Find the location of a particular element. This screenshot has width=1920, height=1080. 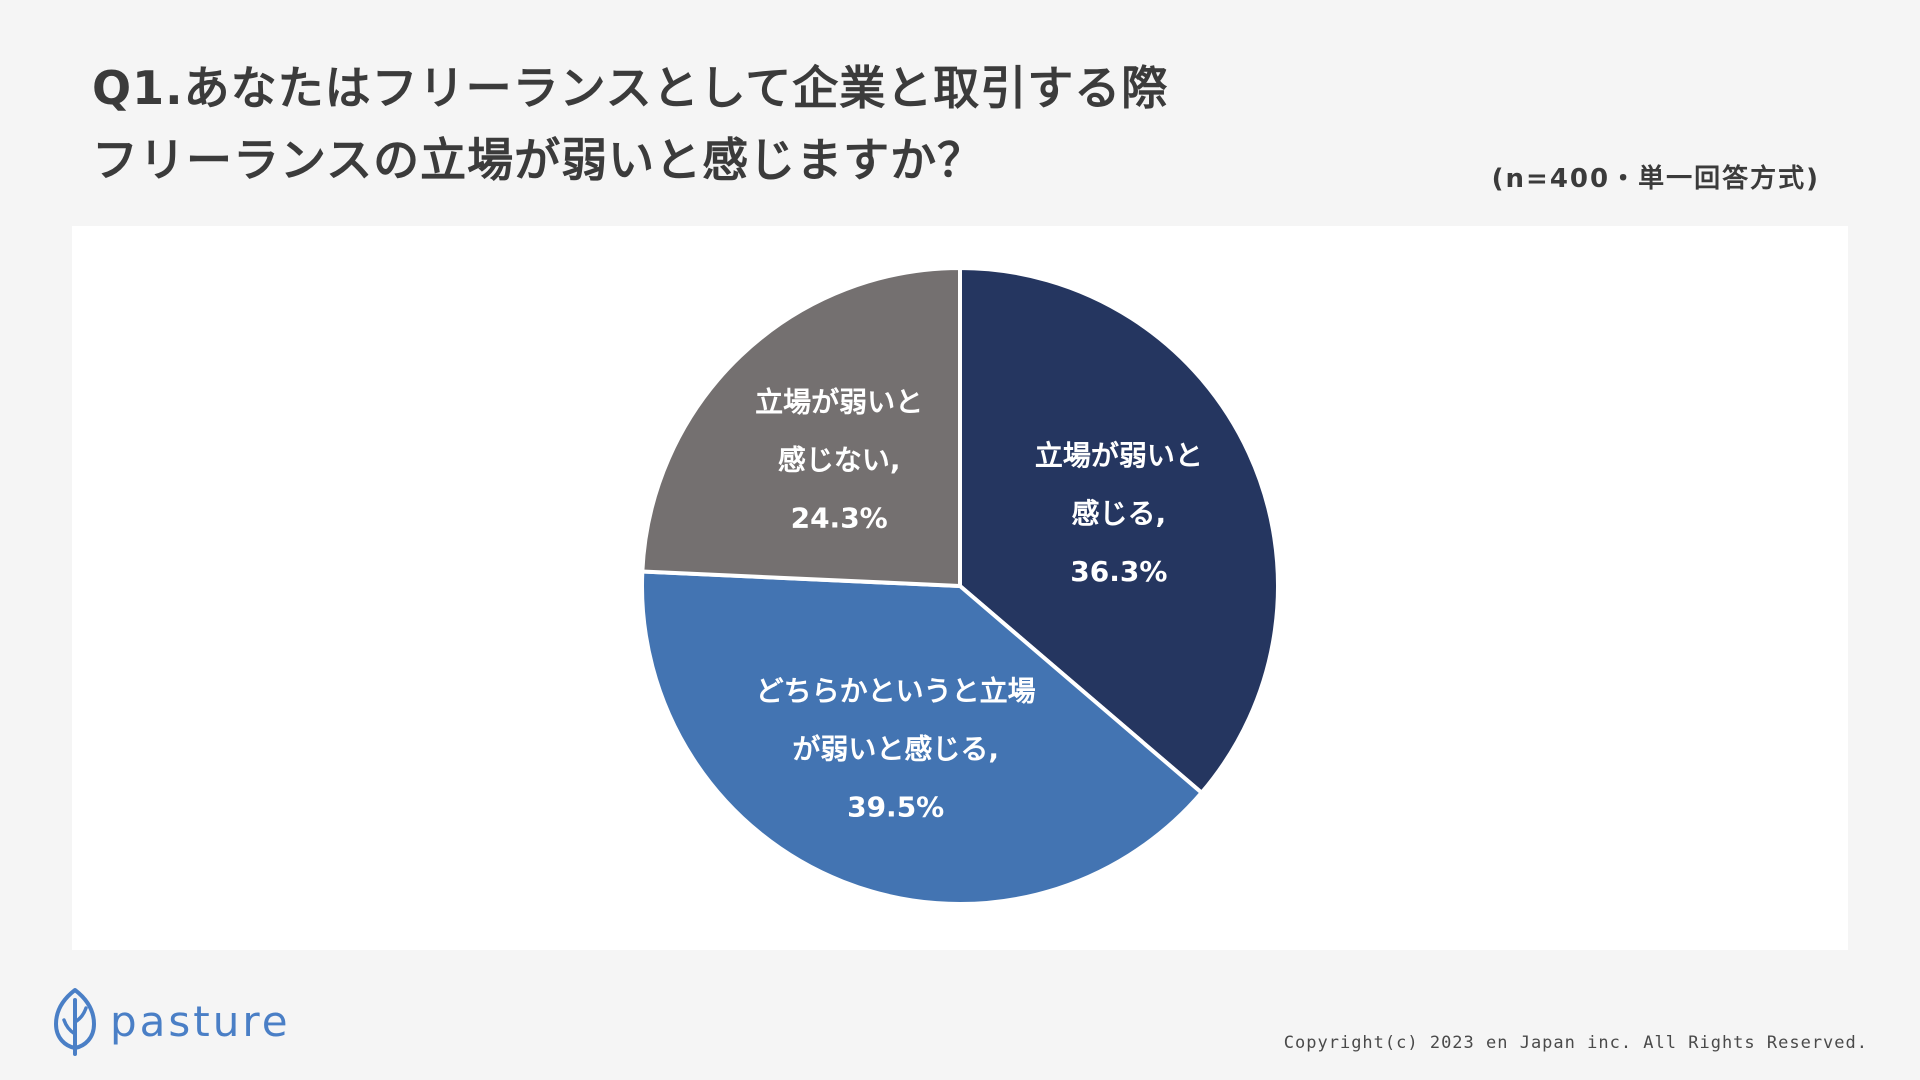

slice-label-2-line-3: 39.5% is located at coordinates (895, 807).